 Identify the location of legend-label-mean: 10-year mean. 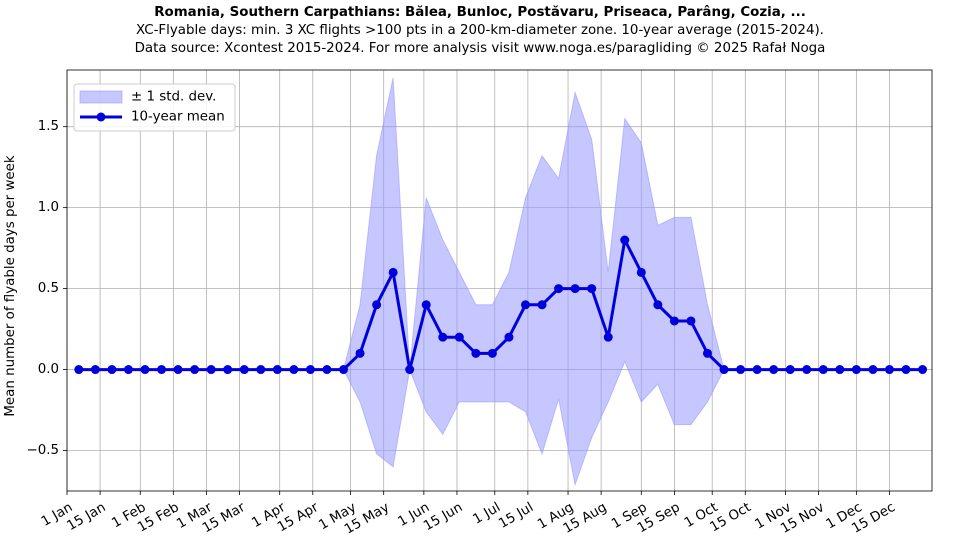
(178, 117).